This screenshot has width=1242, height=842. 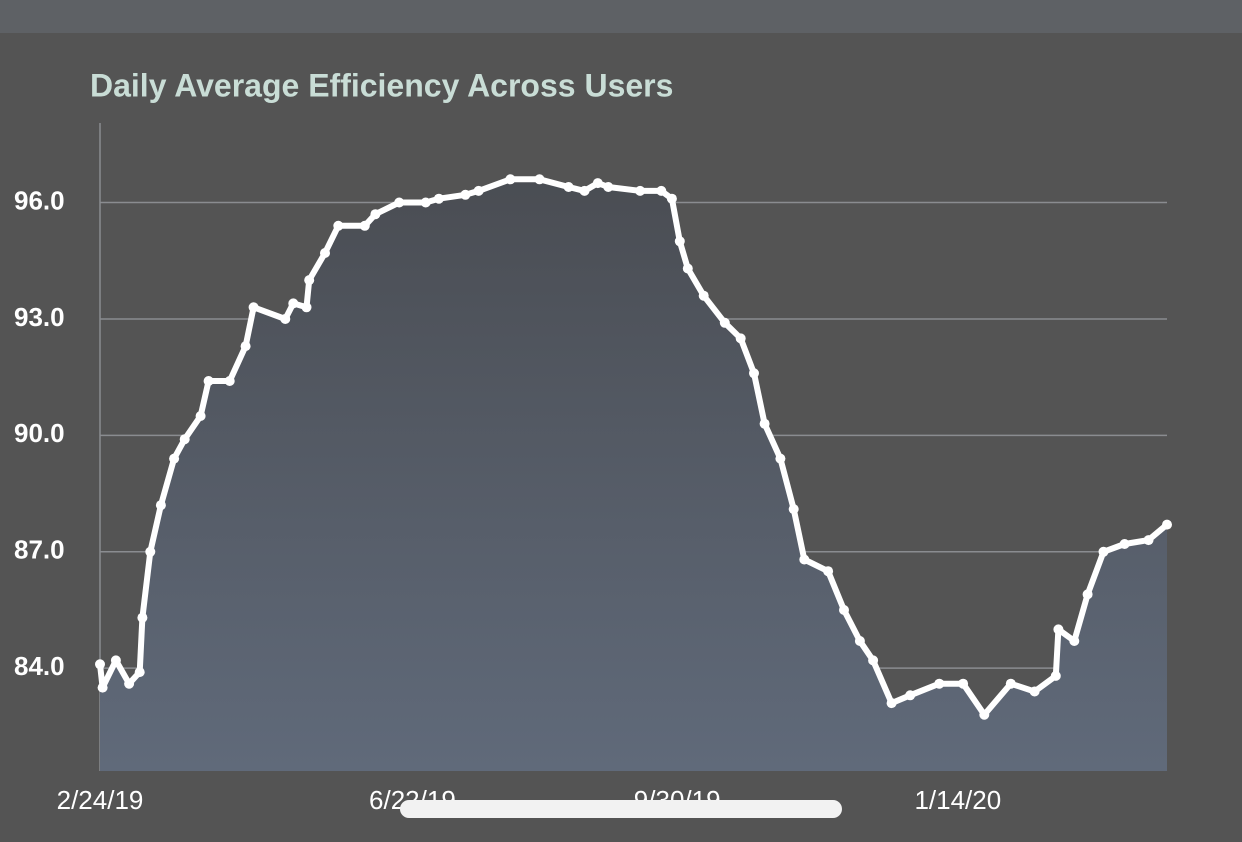 What do you see at coordinates (957, 800) in the screenshot?
I see `x-tick-label: 1/14/20` at bounding box center [957, 800].